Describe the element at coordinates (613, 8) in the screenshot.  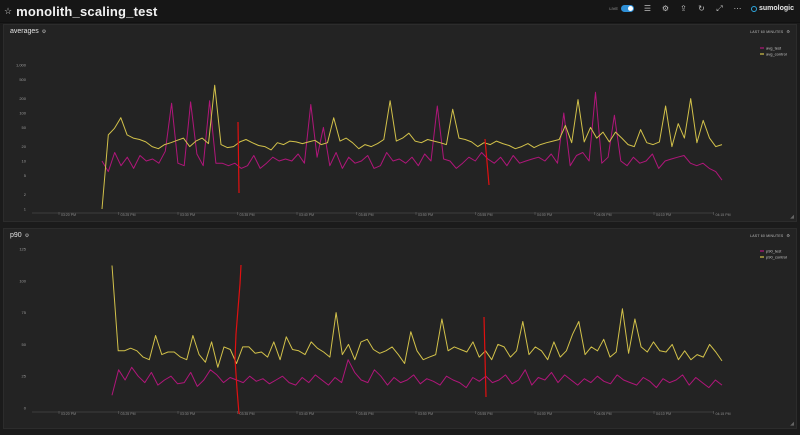
I see `live-mode-label: LIVE` at that location.